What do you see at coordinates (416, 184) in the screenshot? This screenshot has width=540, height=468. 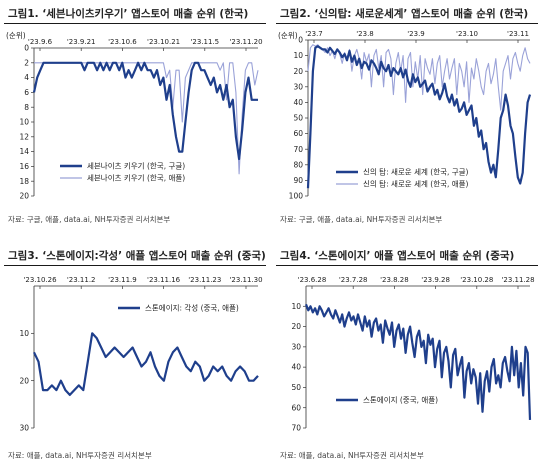 I see `legend-label: 신의 탑: 새로운 세계 (한국, 애플)` at bounding box center [416, 184].